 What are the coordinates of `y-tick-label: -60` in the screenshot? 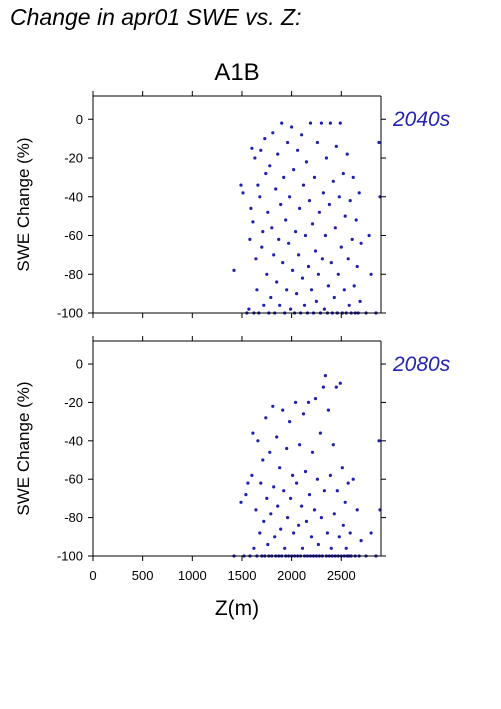 It's located at (73, 479).